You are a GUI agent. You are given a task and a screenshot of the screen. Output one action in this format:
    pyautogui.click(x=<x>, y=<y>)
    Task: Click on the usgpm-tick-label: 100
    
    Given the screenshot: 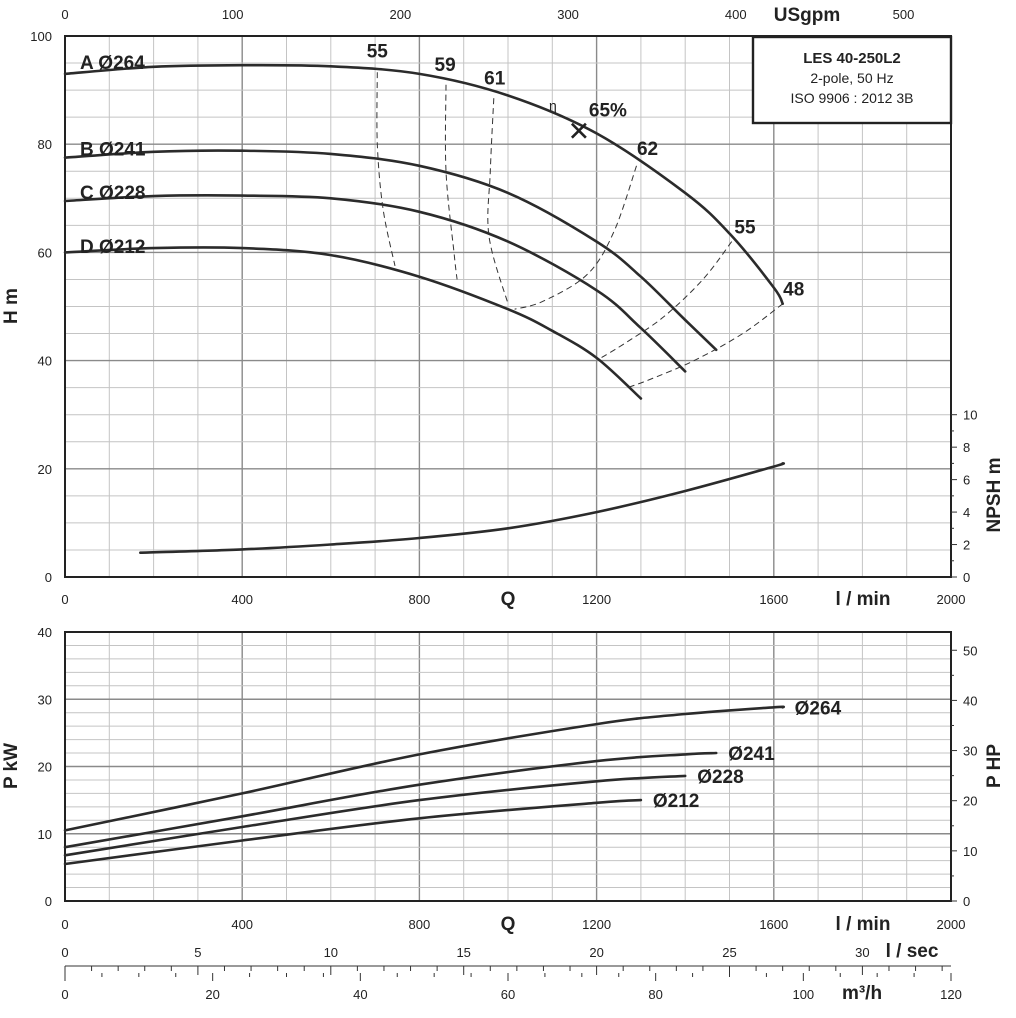 What is the action you would take?
    pyautogui.click(x=233, y=14)
    